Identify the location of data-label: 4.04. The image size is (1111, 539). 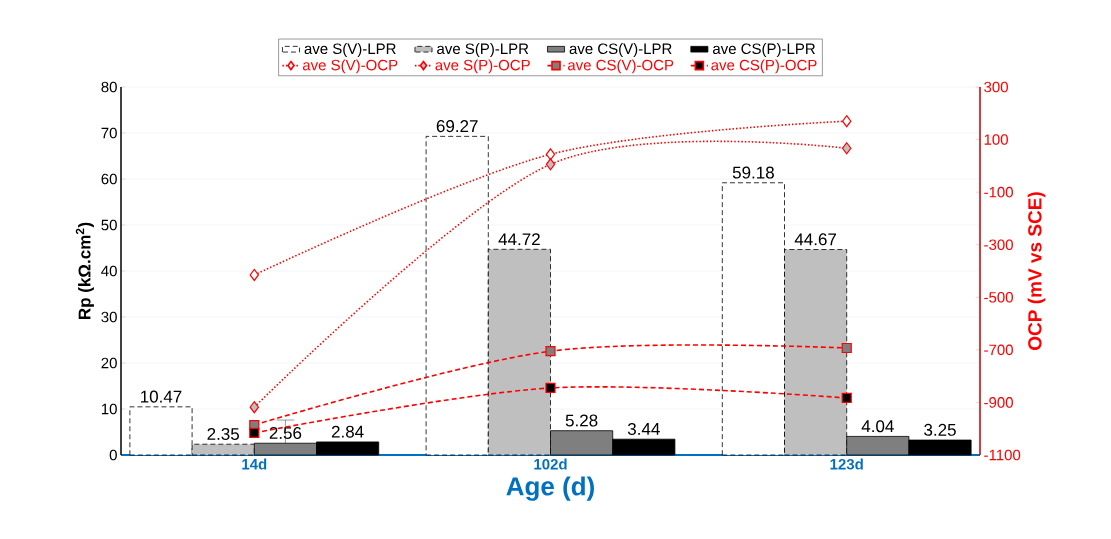
(877, 426).